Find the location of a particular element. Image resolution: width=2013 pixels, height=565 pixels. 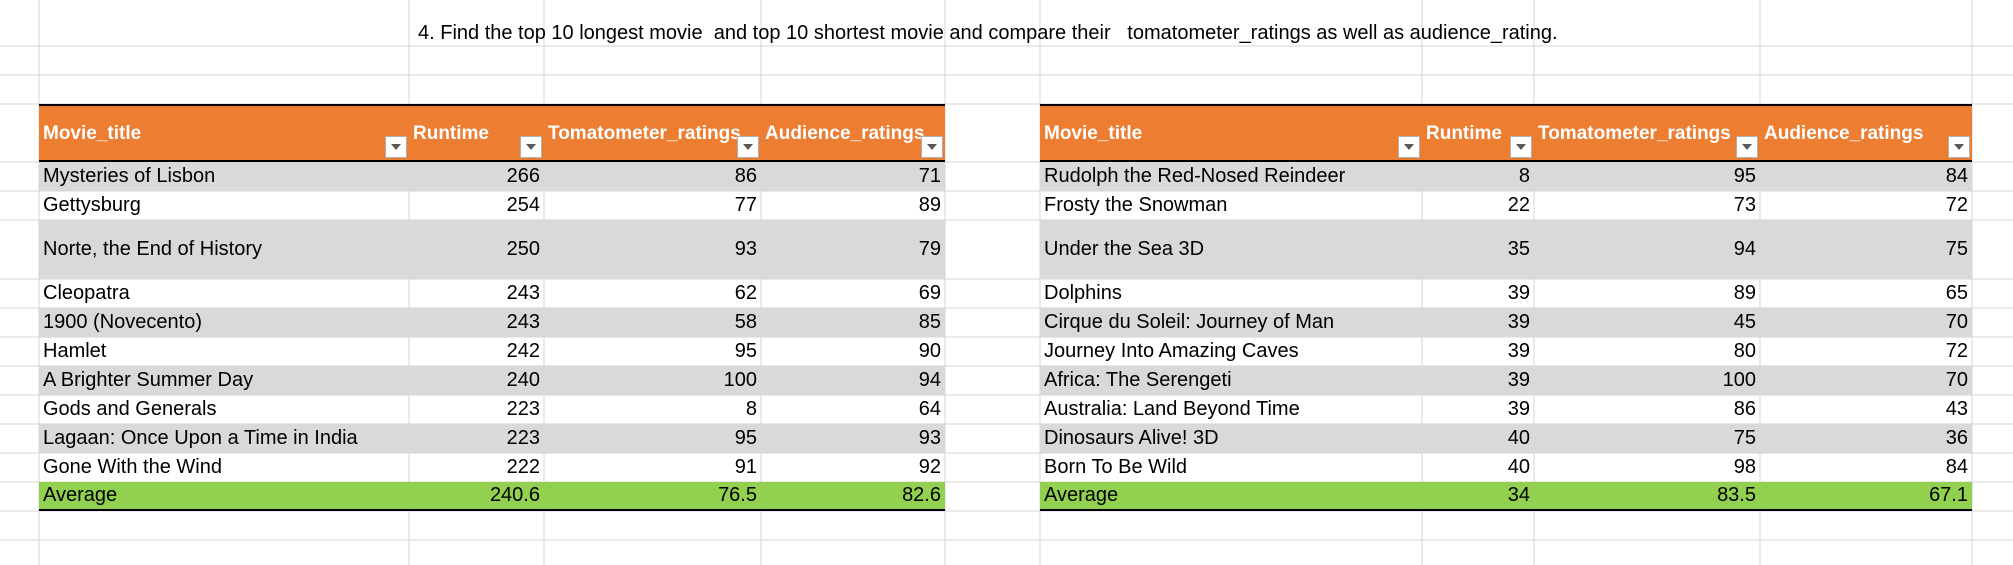

cell-movie-title: Mysteries of Lisbon is located at coordinates (129, 176).